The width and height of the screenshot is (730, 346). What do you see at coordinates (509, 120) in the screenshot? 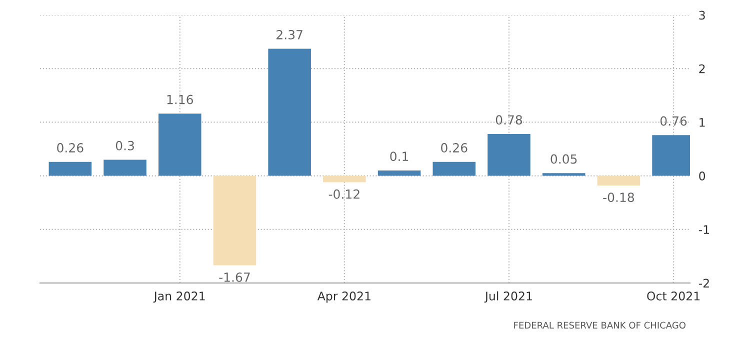
I see `data-label: 0.78` at bounding box center [509, 120].